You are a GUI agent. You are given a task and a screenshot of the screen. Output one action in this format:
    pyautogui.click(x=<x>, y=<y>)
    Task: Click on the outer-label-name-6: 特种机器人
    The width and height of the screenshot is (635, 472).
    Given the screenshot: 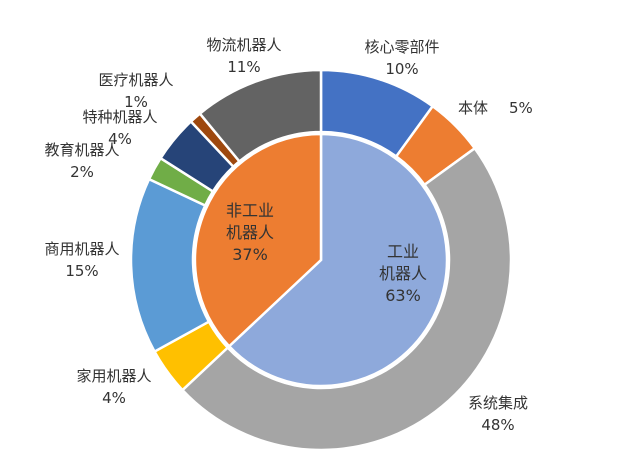 What is the action you would take?
    pyautogui.click(x=119, y=117)
    